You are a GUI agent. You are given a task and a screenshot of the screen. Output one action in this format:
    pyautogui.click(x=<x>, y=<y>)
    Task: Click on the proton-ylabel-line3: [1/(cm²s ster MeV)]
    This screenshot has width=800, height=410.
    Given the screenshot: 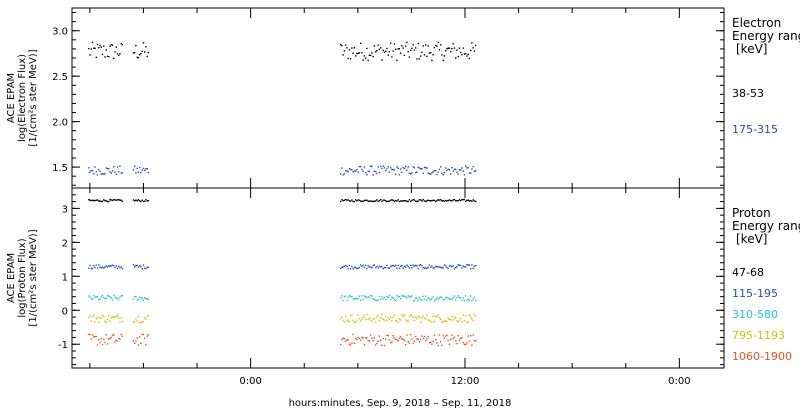 What is the action you would take?
    pyautogui.click(x=33, y=277)
    